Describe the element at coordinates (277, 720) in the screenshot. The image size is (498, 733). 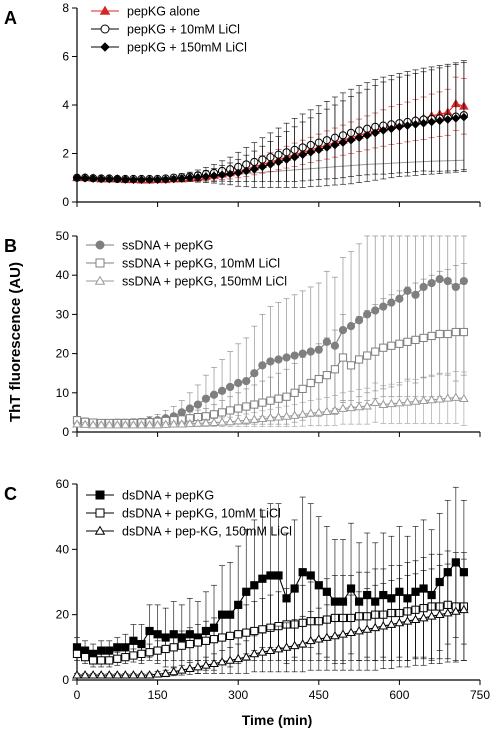
I see `x-axis-label: Time (min)` at that location.